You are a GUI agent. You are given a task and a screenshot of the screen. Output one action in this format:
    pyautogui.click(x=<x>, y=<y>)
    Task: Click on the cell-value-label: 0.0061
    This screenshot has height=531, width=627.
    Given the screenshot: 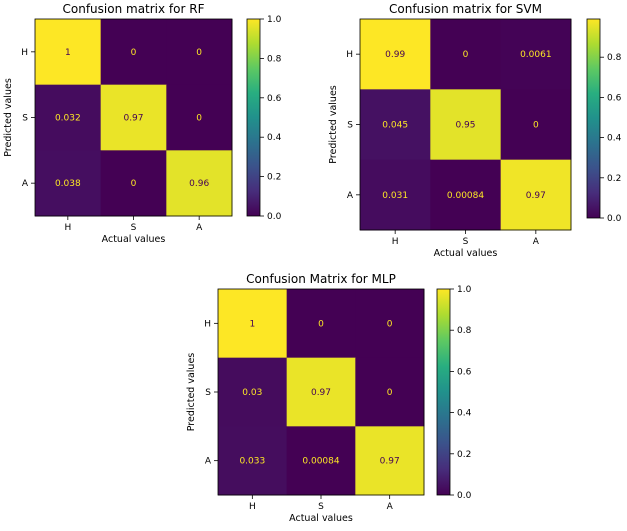 What is the action you would take?
    pyautogui.click(x=536, y=55)
    